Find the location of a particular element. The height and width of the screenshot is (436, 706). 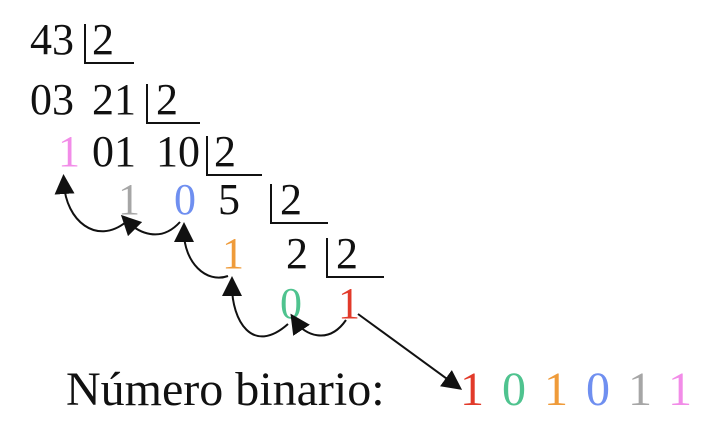

divisor-1: 2 is located at coordinates (103, 39).